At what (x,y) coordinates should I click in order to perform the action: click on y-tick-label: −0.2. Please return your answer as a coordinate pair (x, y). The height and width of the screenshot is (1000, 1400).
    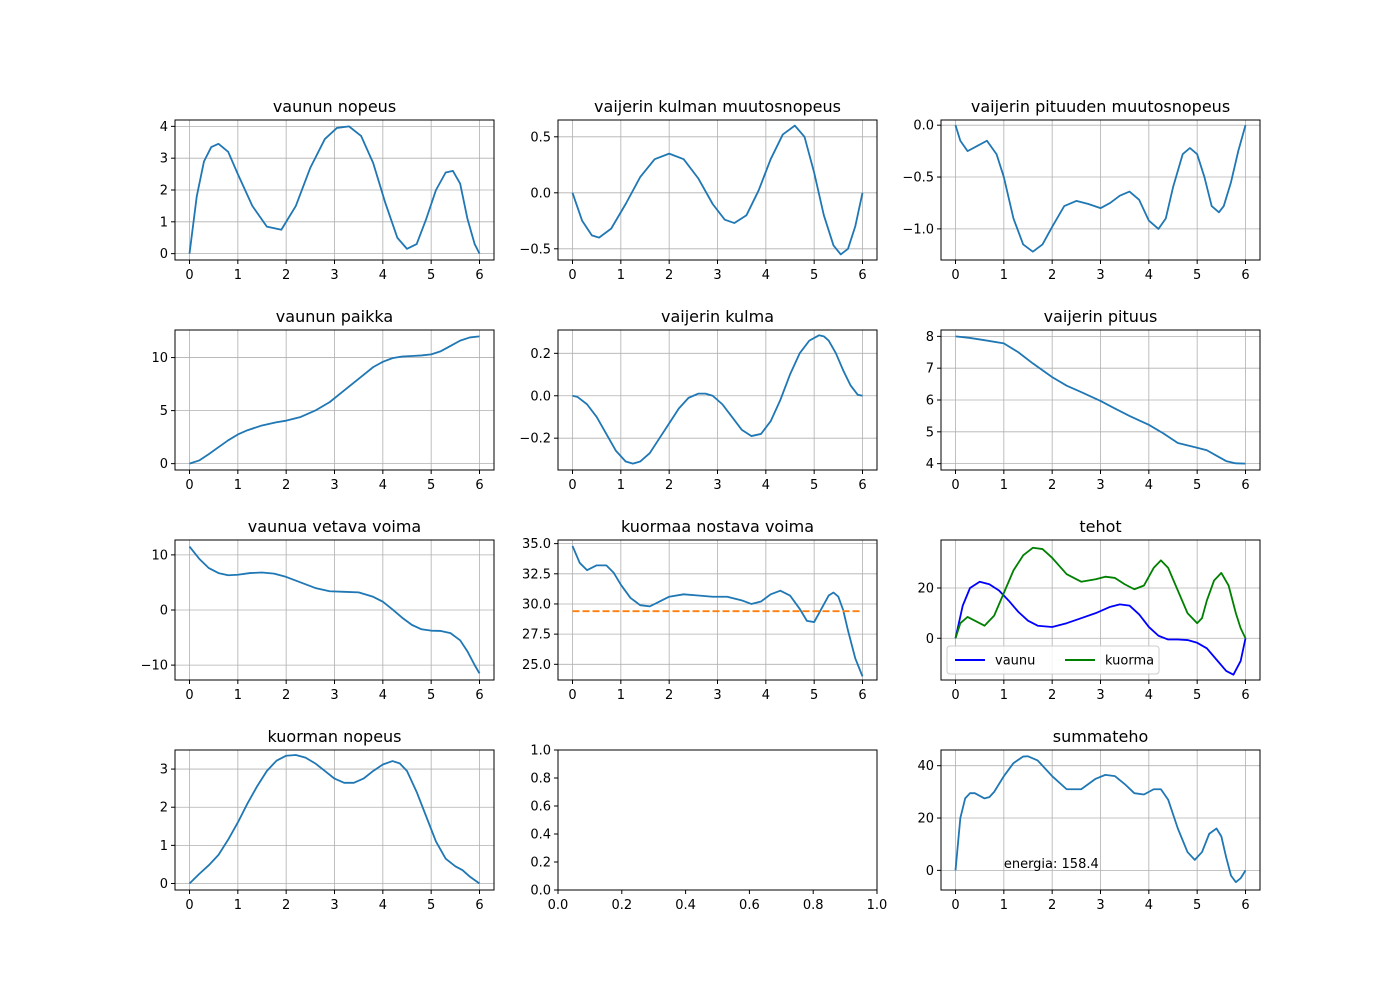
    Looking at the image, I should click on (535, 439).